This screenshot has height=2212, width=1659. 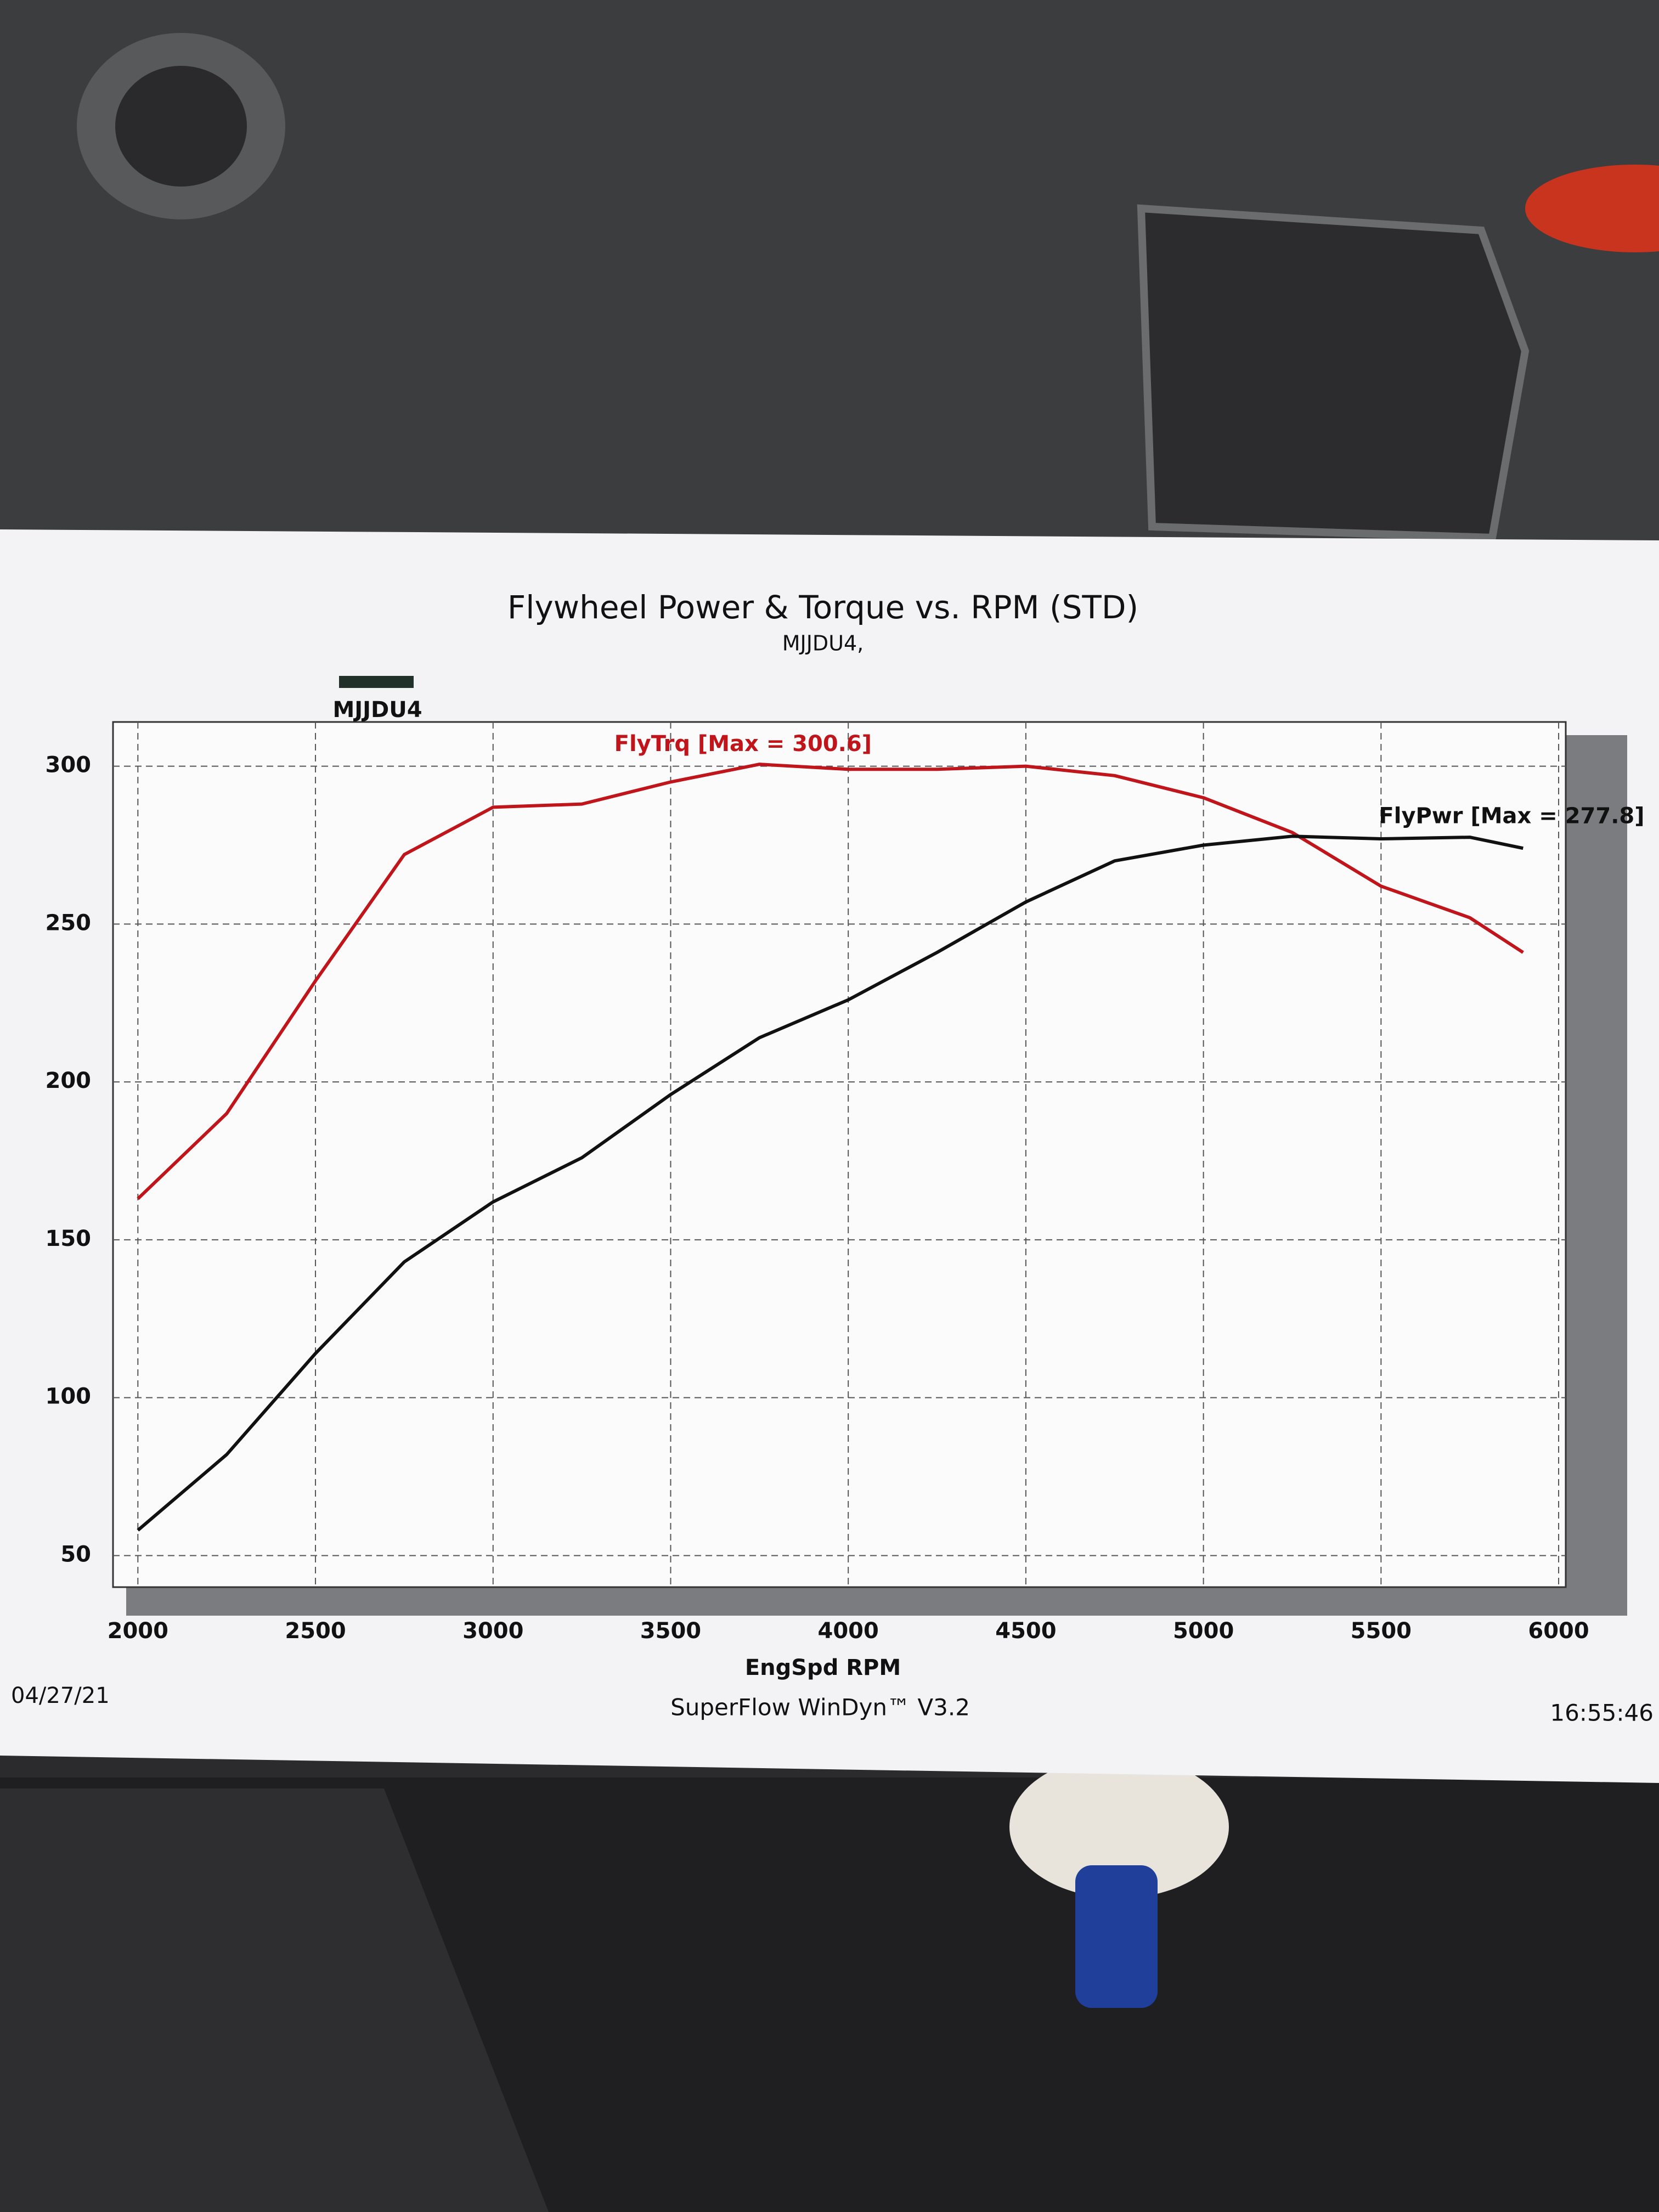 What do you see at coordinates (138, 1631) in the screenshot?
I see `x-tick-label: 2000` at bounding box center [138, 1631].